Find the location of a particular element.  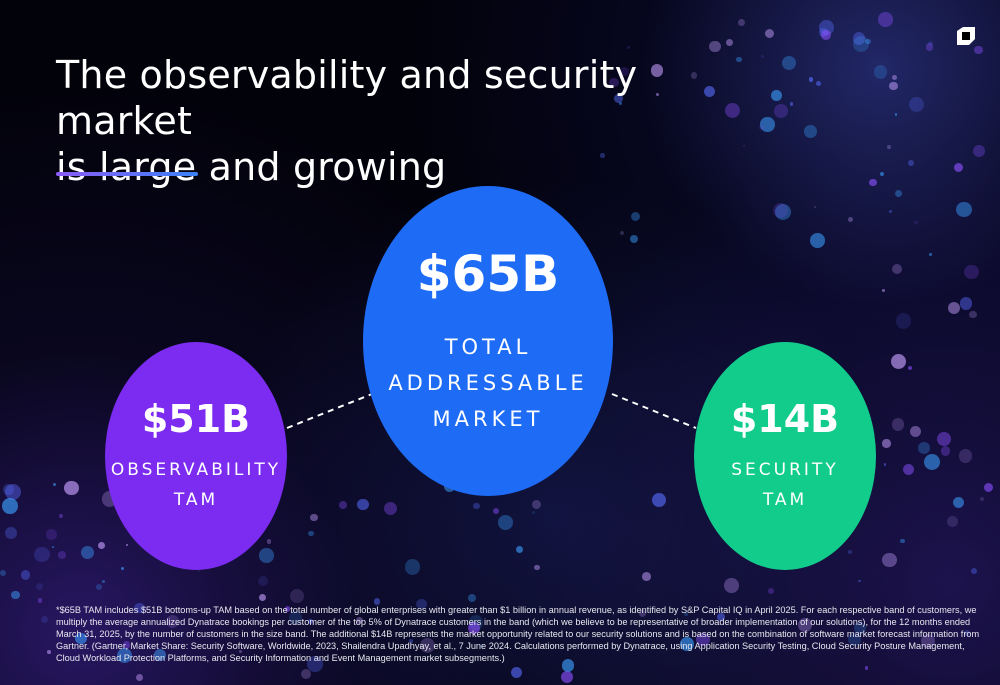

observability-tam-label-2: TAM is located at coordinates (196, 500).